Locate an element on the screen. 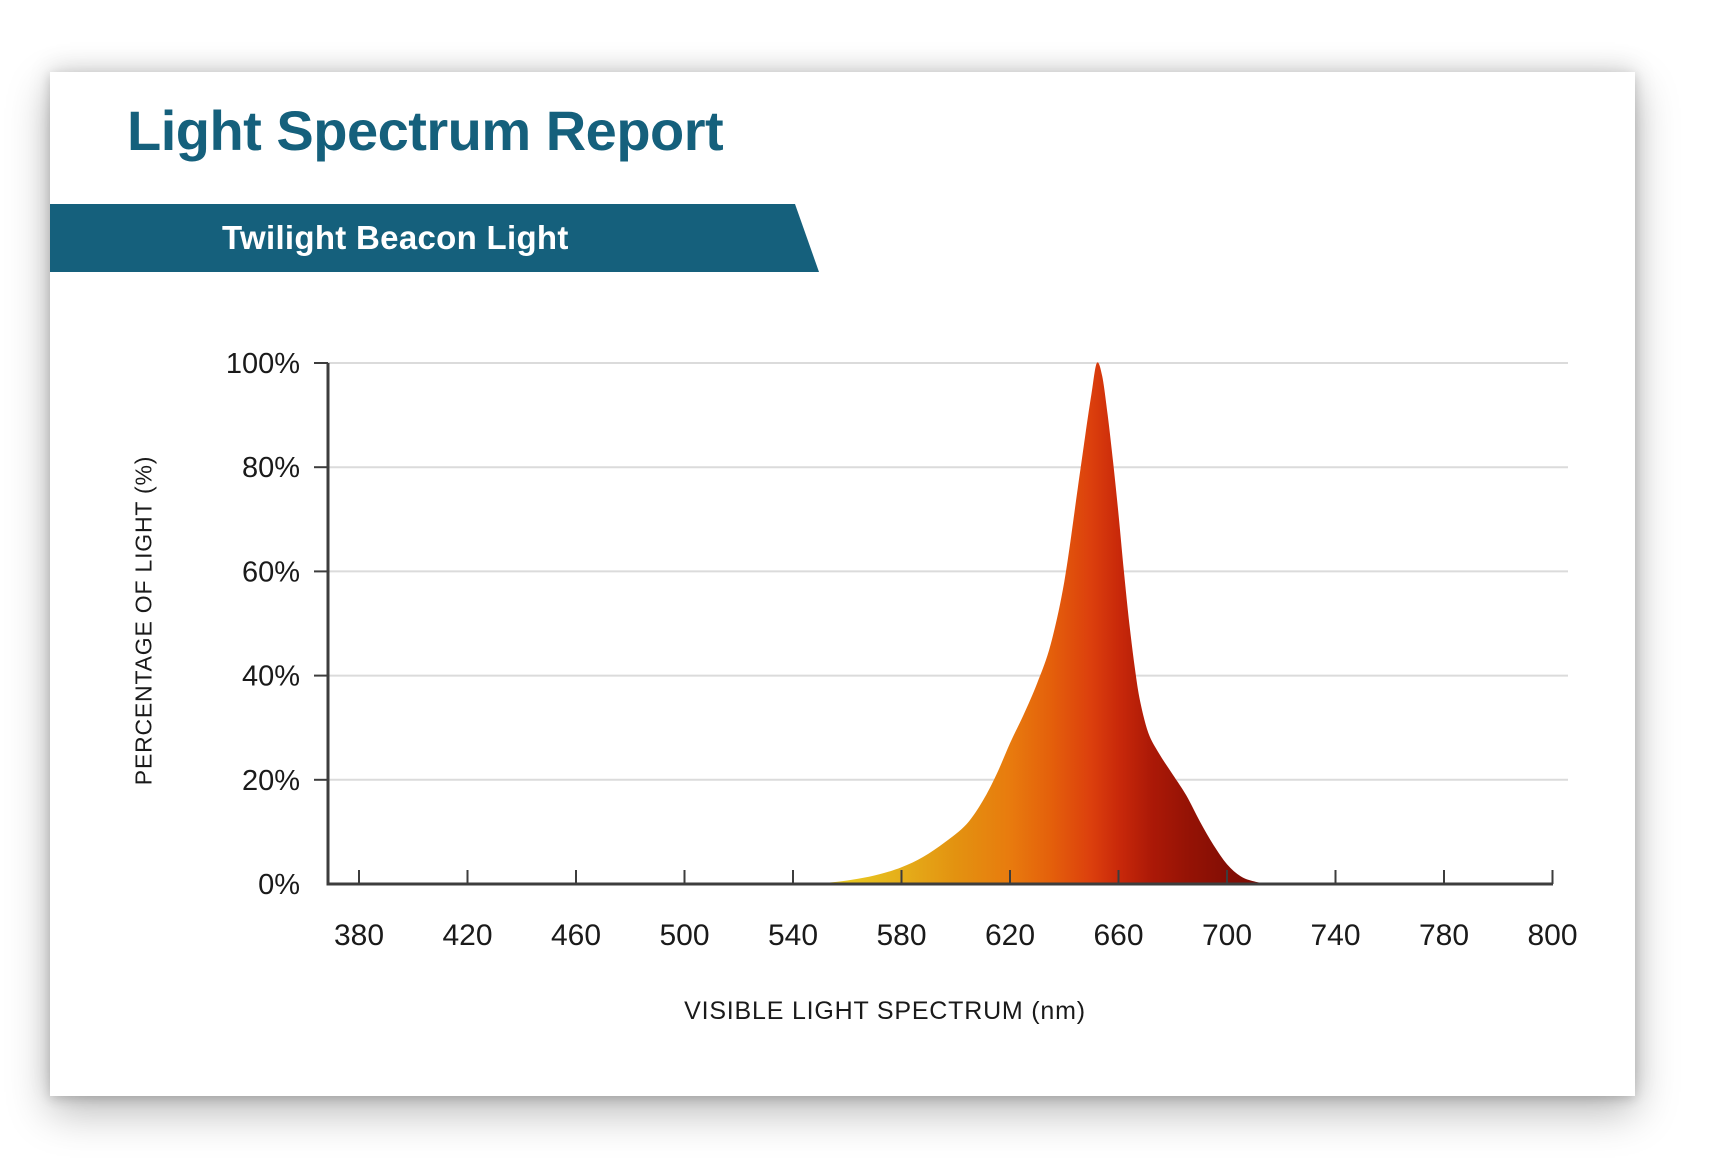 Image resolution: width=1734 pixels, height=1171 pixels. x-tick-label-780: 780 is located at coordinates (1444, 935).